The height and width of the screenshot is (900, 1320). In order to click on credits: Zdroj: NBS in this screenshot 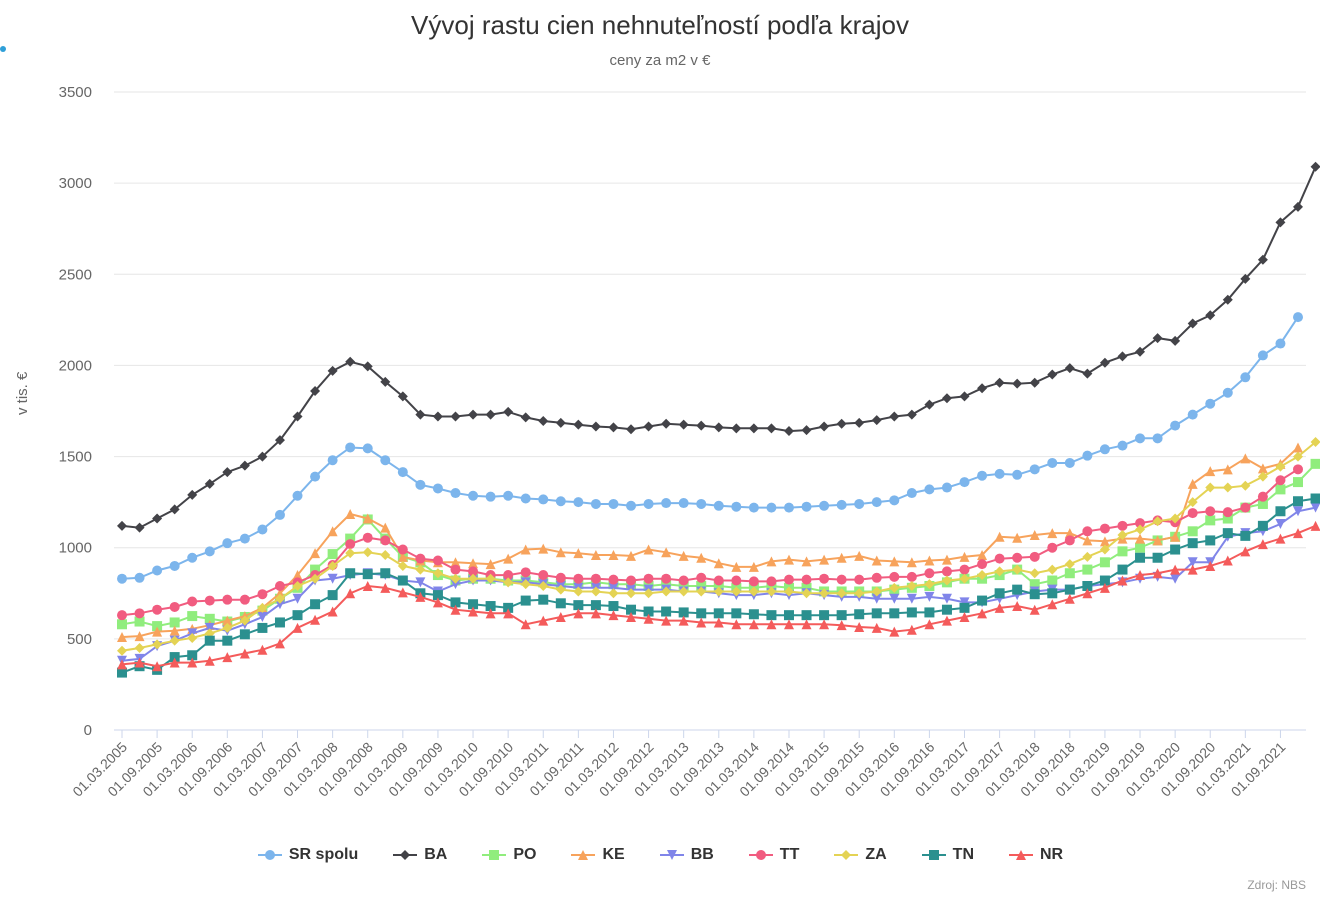, I will do `click(1276, 885)`.